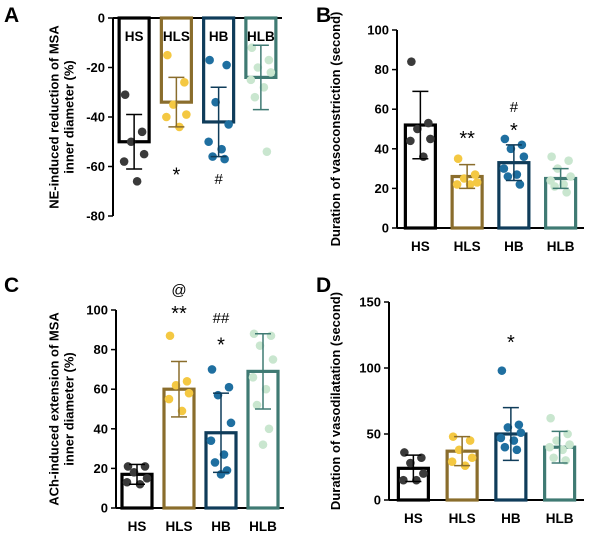 Image resolution: width=595 pixels, height=537 pixels. I want to click on y-tick-label: -80, so click(95, 216).